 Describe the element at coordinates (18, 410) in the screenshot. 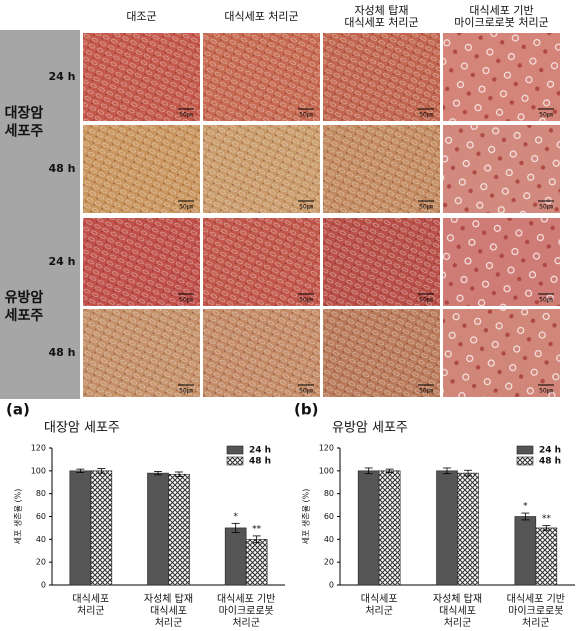

I see `panel-label: (a)` at that location.